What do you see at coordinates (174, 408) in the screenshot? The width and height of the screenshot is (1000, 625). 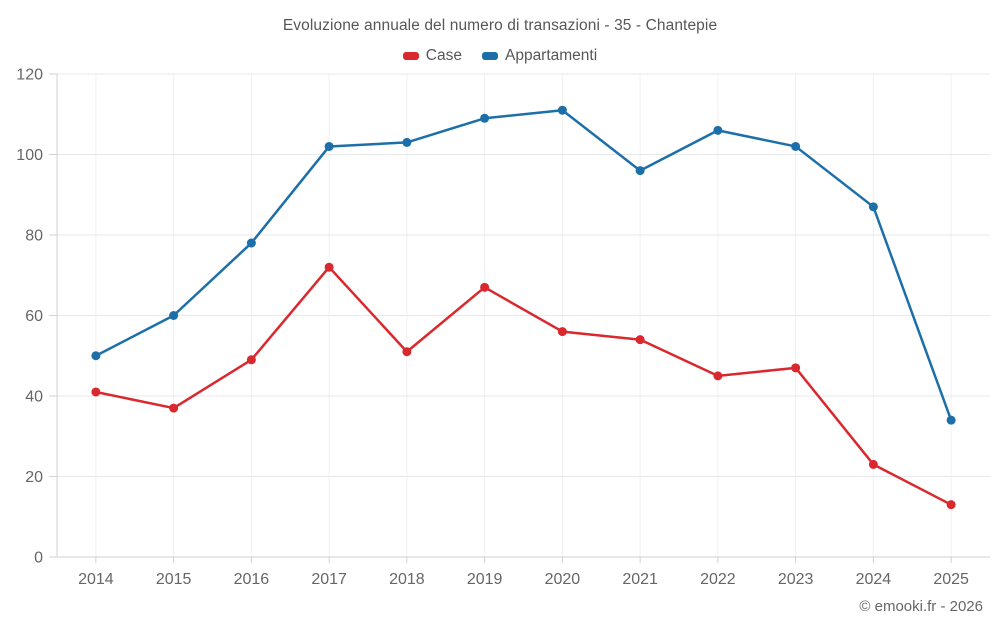 I see `data-point-case-2015` at bounding box center [174, 408].